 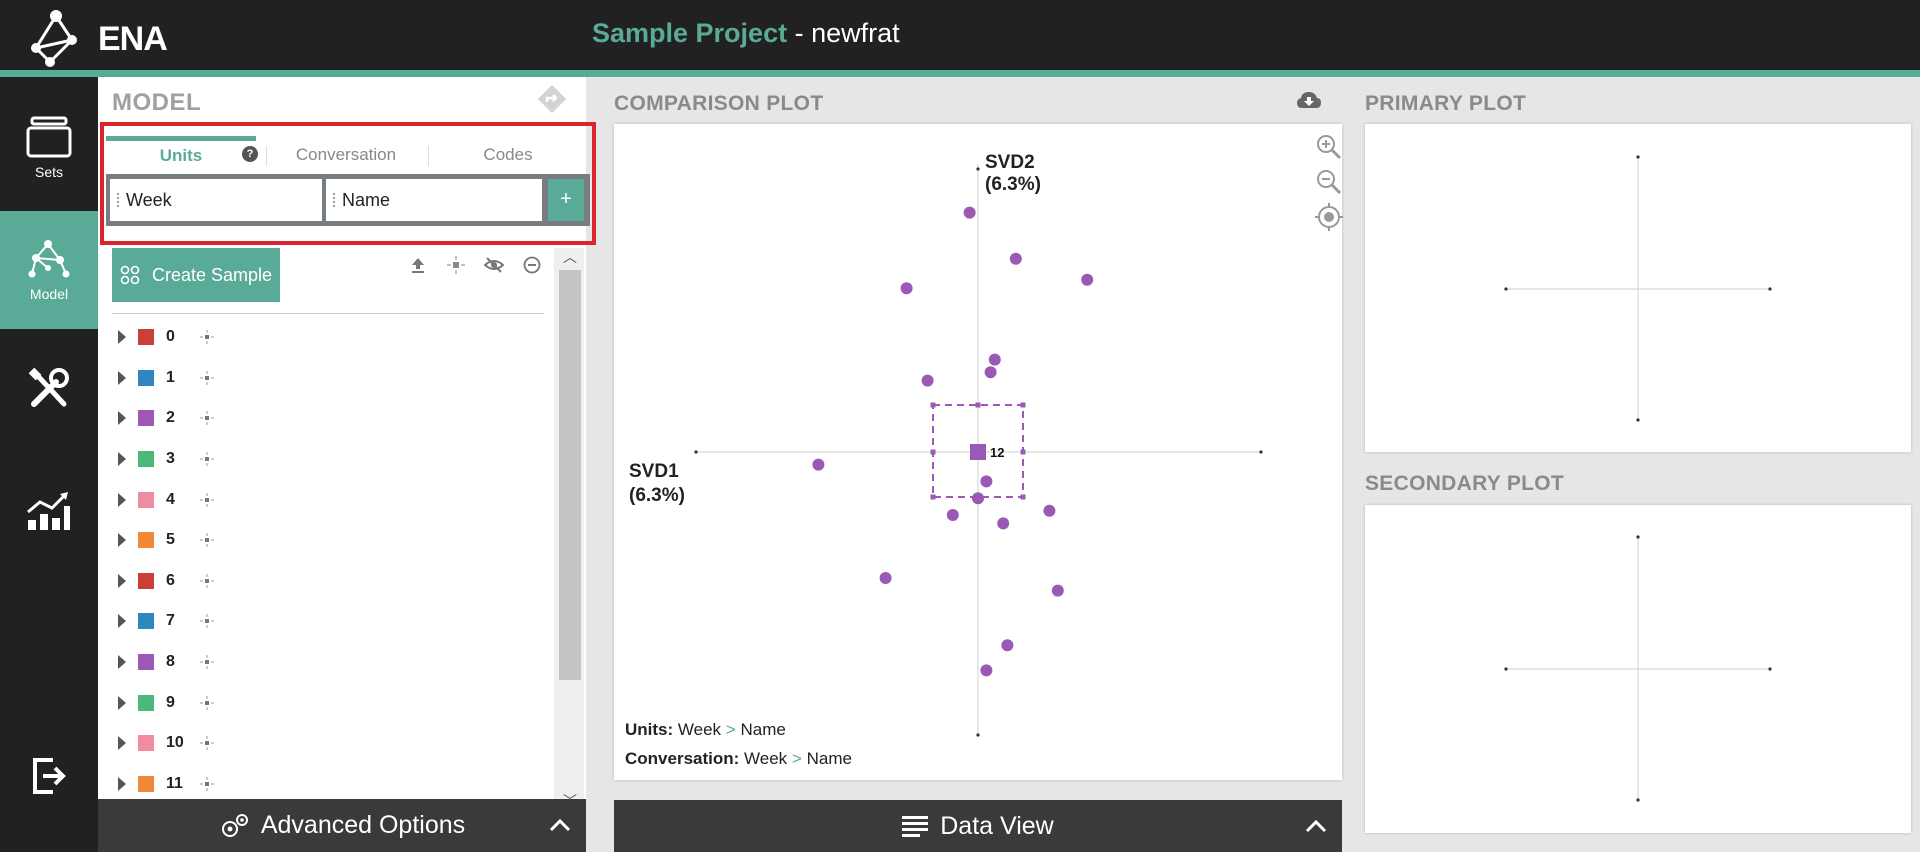 What do you see at coordinates (328, 540) in the screenshot?
I see `sample-row: 5` at bounding box center [328, 540].